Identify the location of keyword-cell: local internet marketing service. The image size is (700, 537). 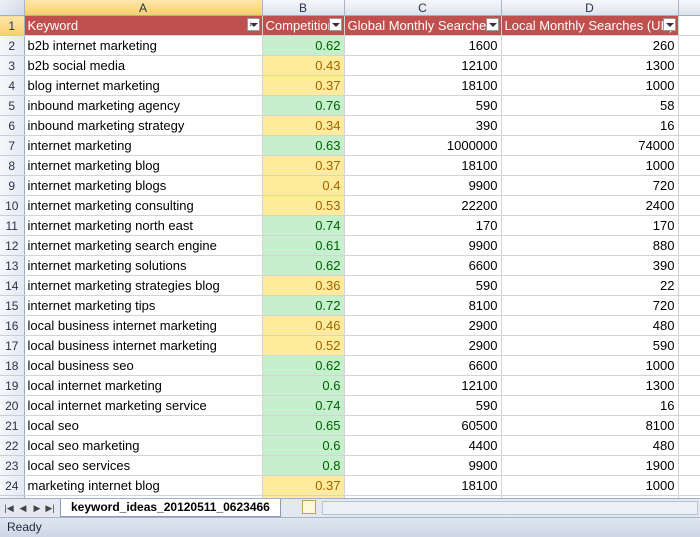
(143, 405).